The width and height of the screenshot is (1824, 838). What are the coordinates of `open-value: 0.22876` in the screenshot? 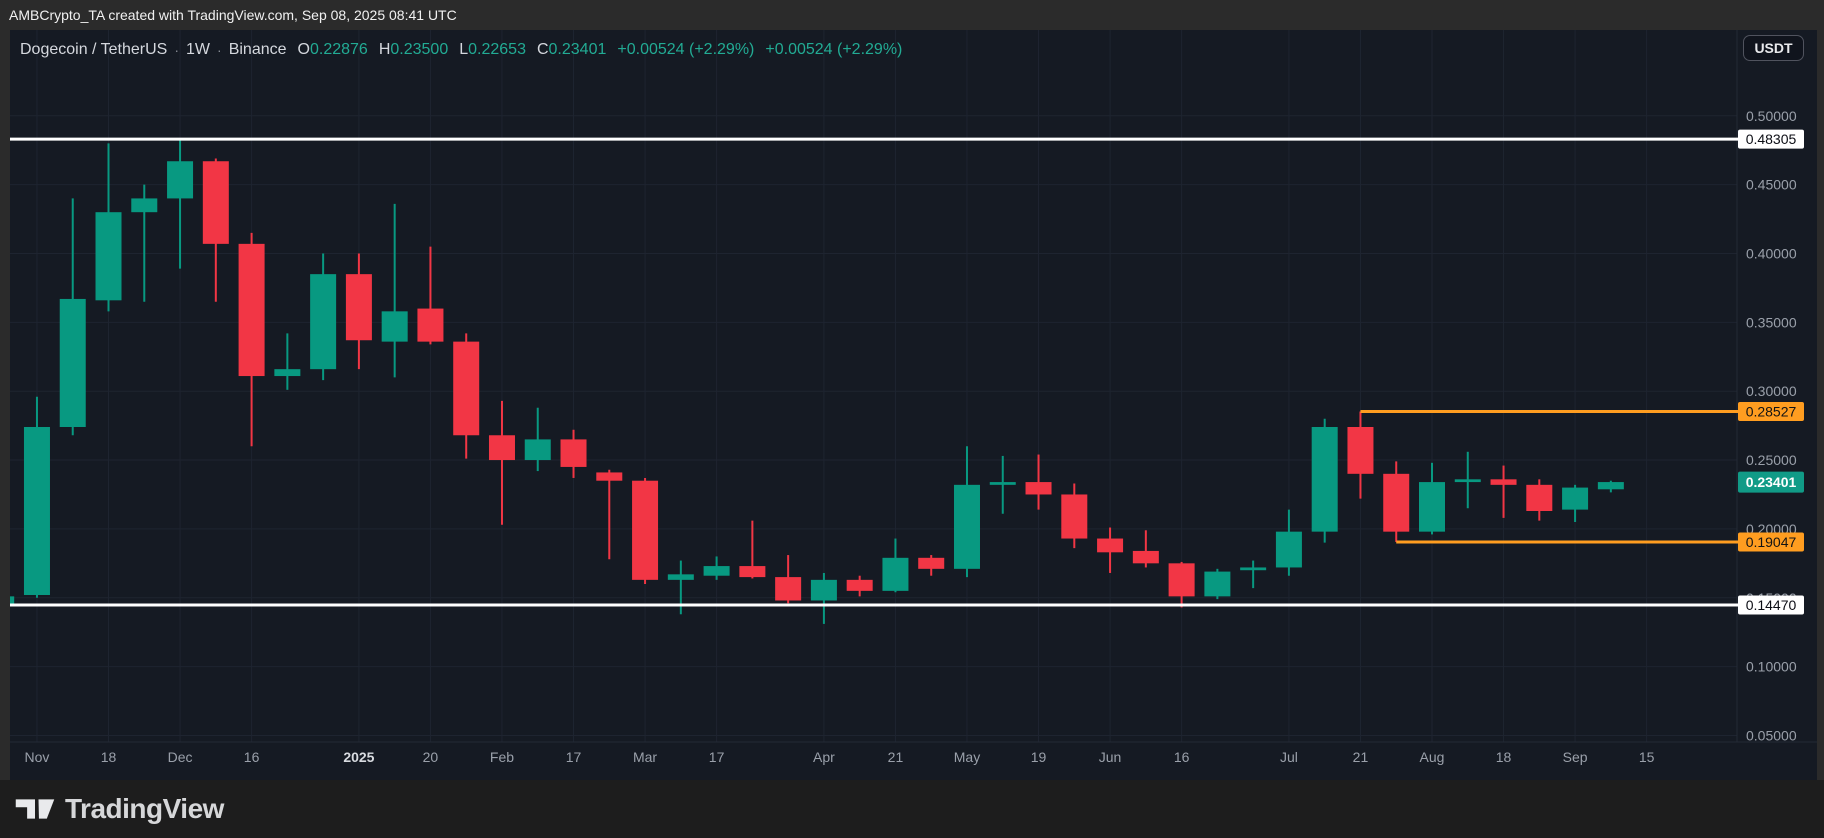 It's located at (338, 49).